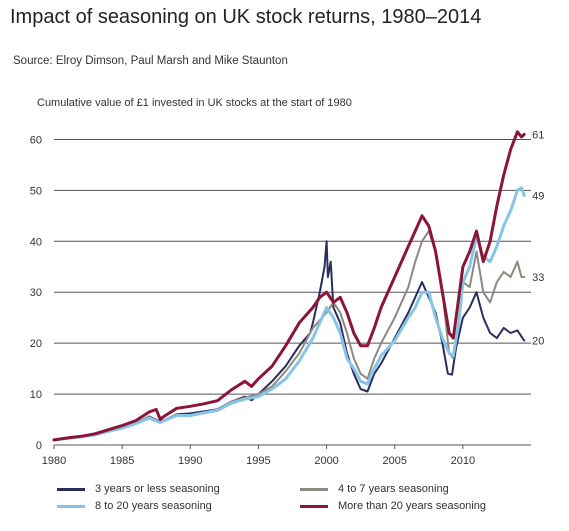 The width and height of the screenshot is (569, 531). I want to click on x-tick-label-2010: 2010, so click(463, 461).